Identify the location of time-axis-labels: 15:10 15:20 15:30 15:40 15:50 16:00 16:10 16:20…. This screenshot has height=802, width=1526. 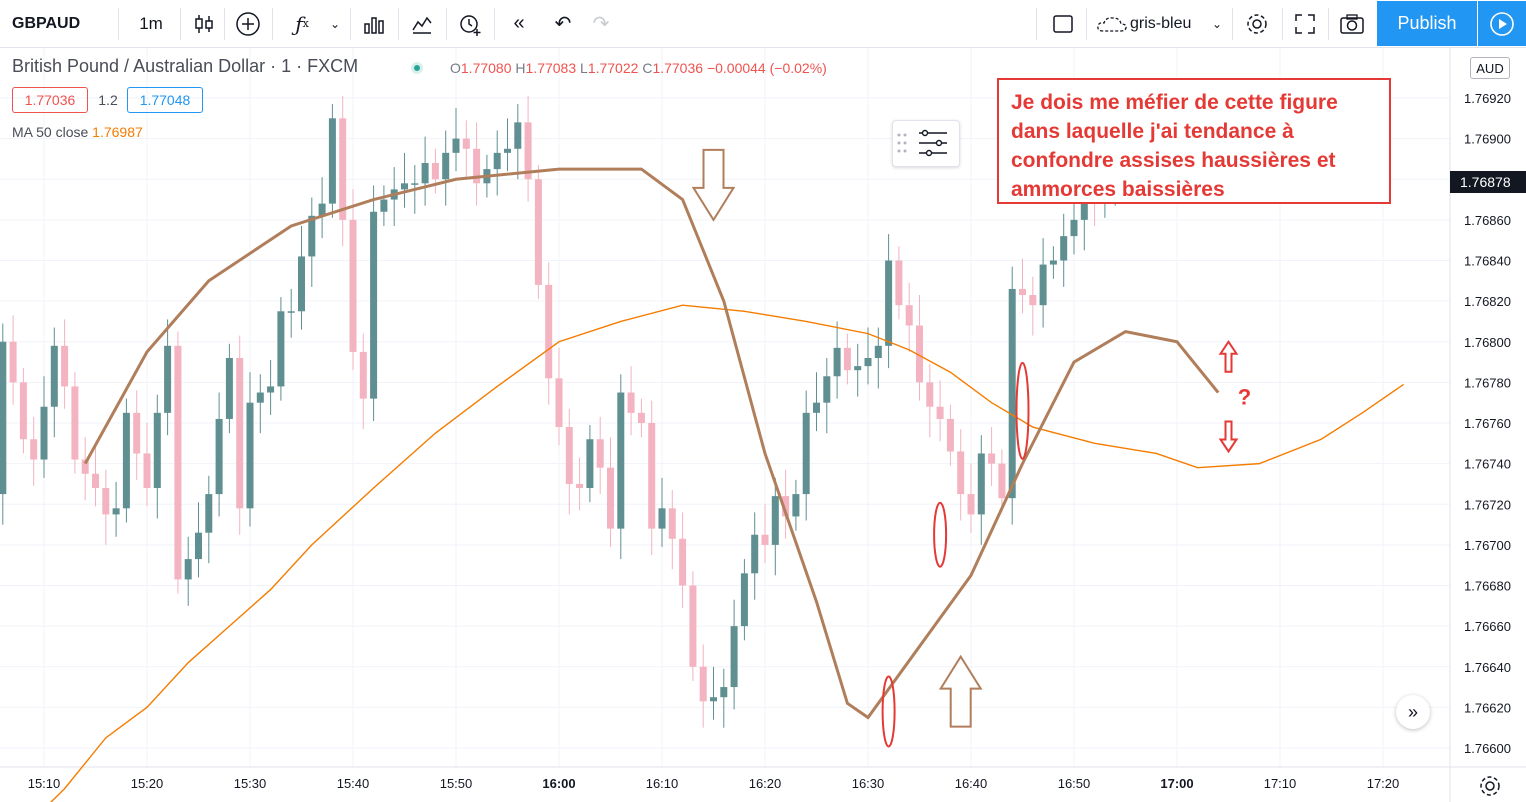
(714, 783).